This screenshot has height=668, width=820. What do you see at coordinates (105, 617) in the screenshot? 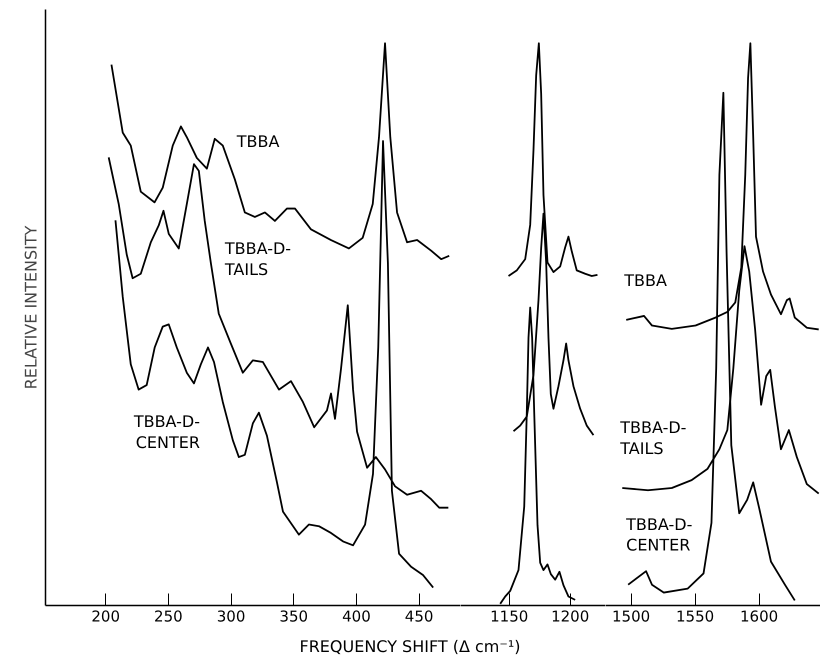
I see `x-tick-label: 200` at bounding box center [105, 617].